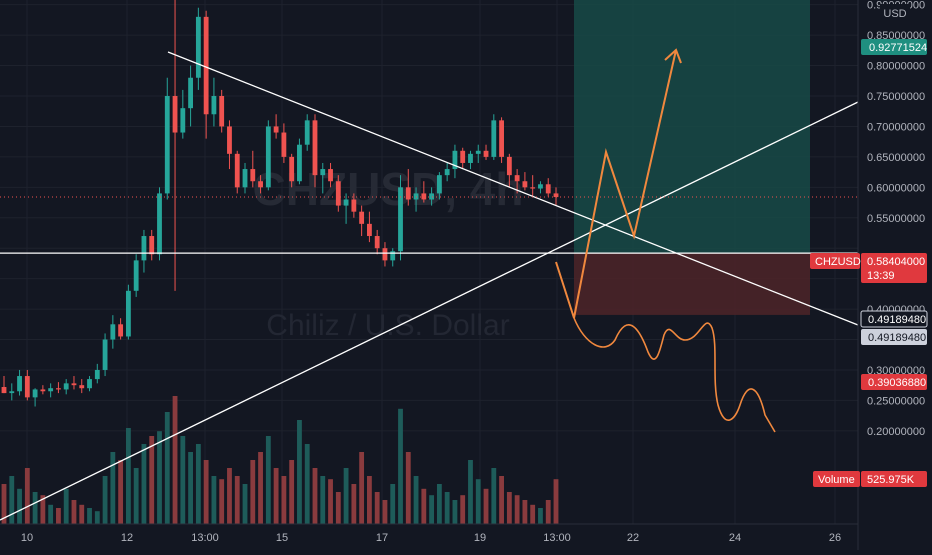  Describe the element at coordinates (557, 538) in the screenshot. I see `time-tick-label: 13:00` at that location.